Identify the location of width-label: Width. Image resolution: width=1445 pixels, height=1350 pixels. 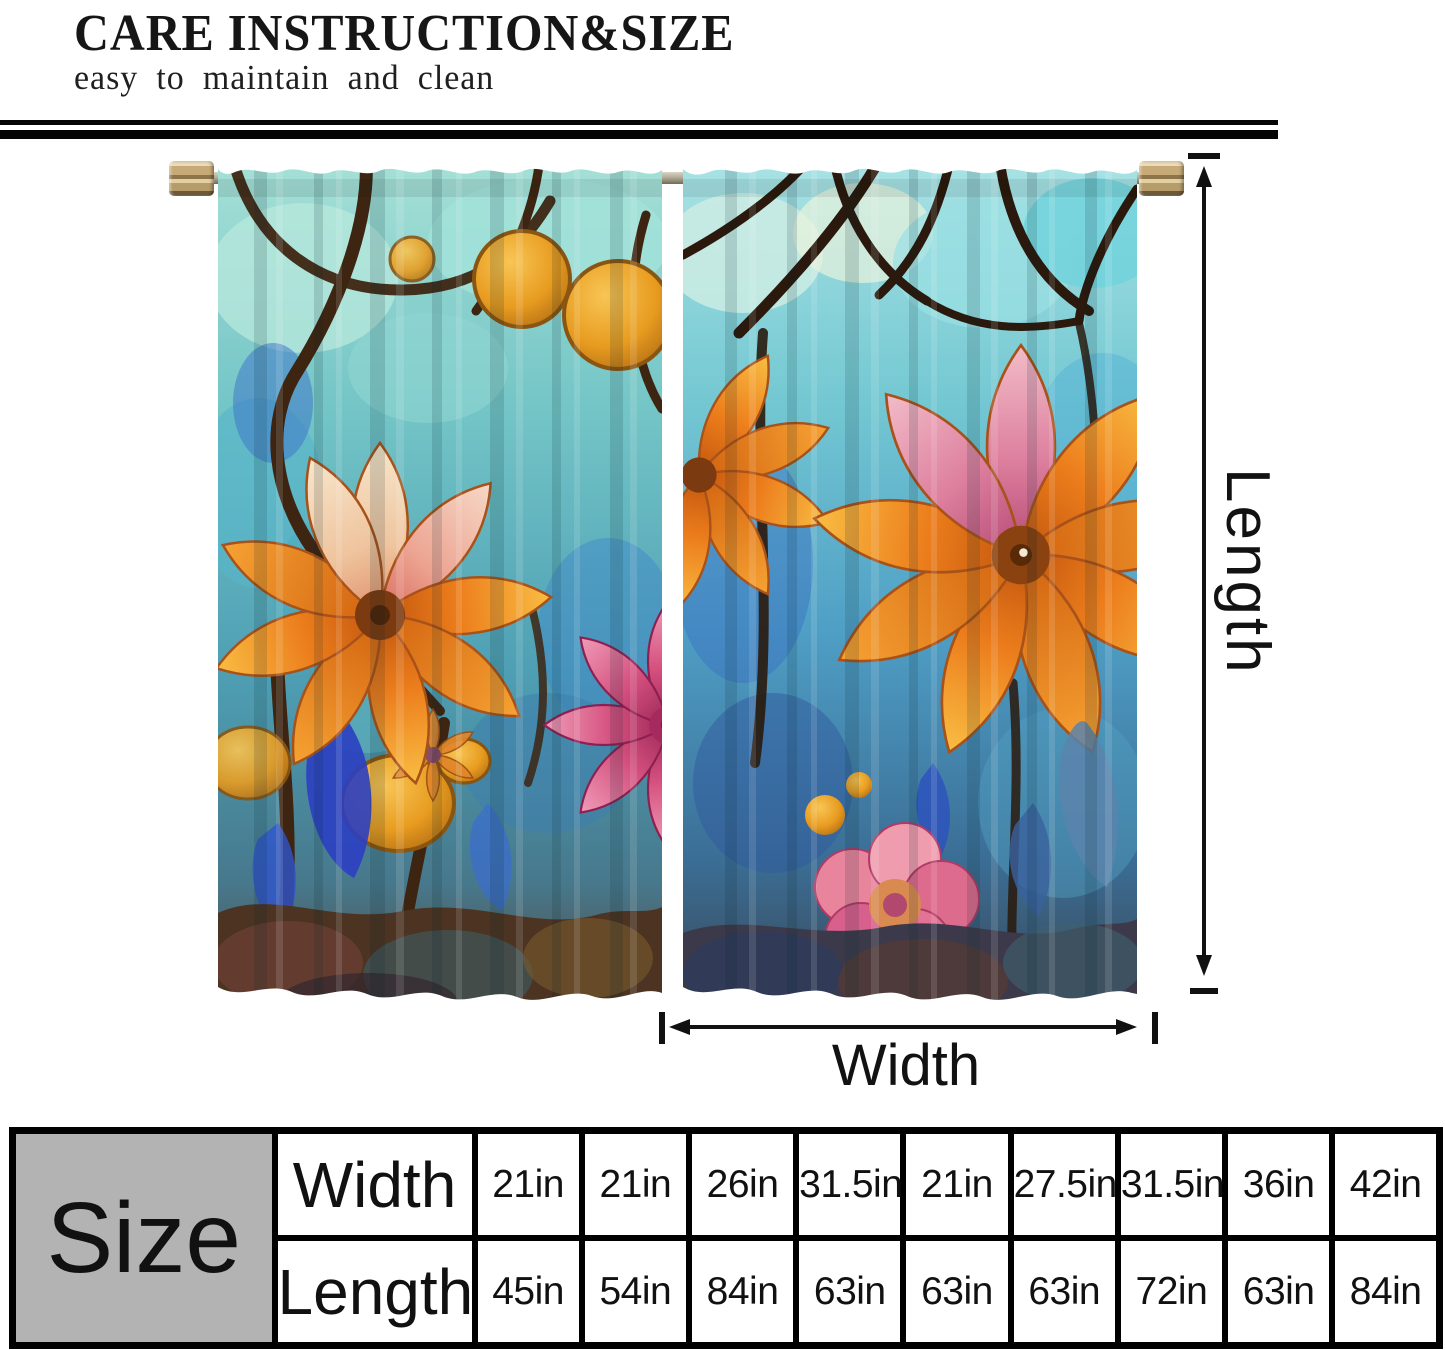
(906, 1065).